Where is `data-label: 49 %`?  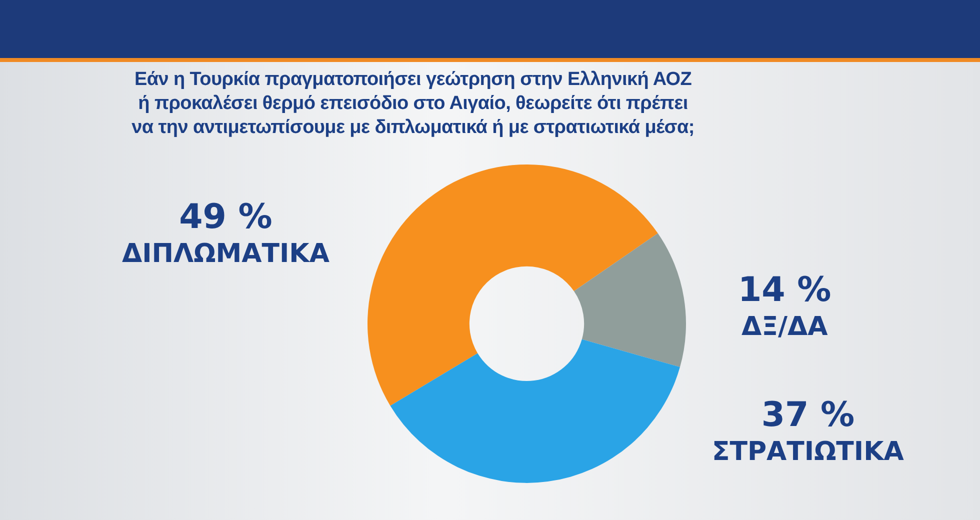 data-label: 49 % is located at coordinates (225, 217).